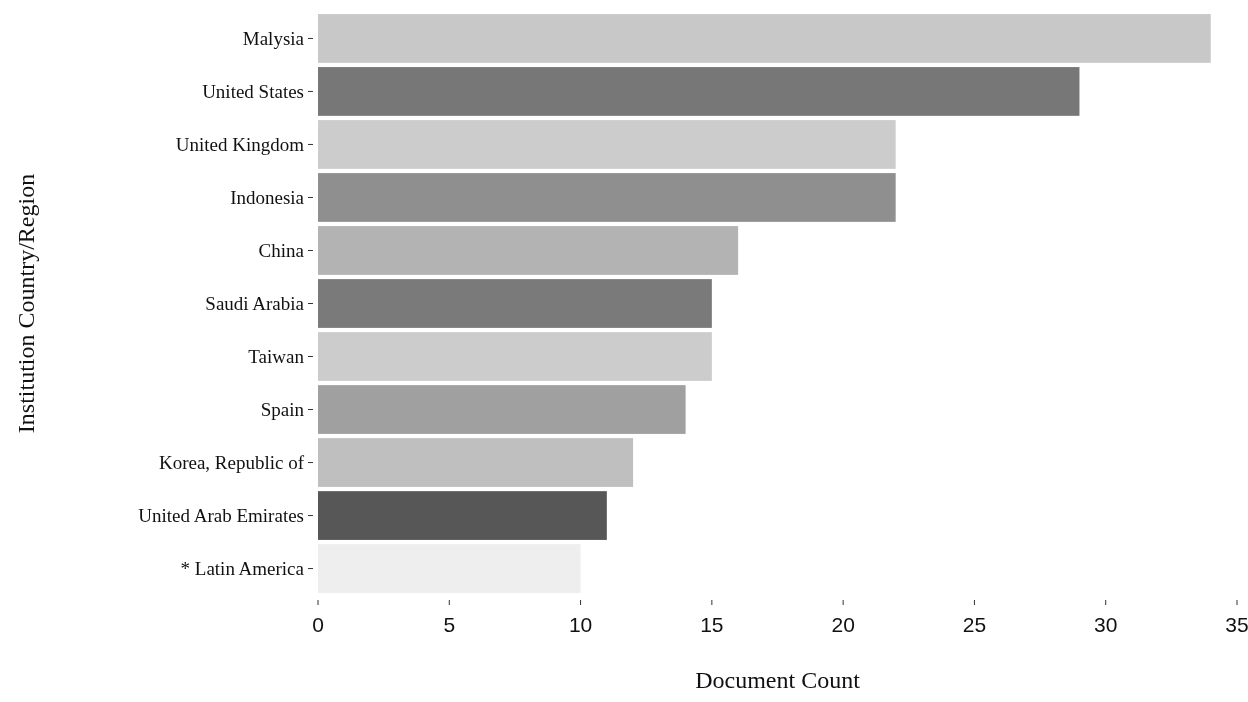 The height and width of the screenshot is (702, 1248). What do you see at coordinates (281, 251) in the screenshot?
I see `y-tick-label: China` at bounding box center [281, 251].